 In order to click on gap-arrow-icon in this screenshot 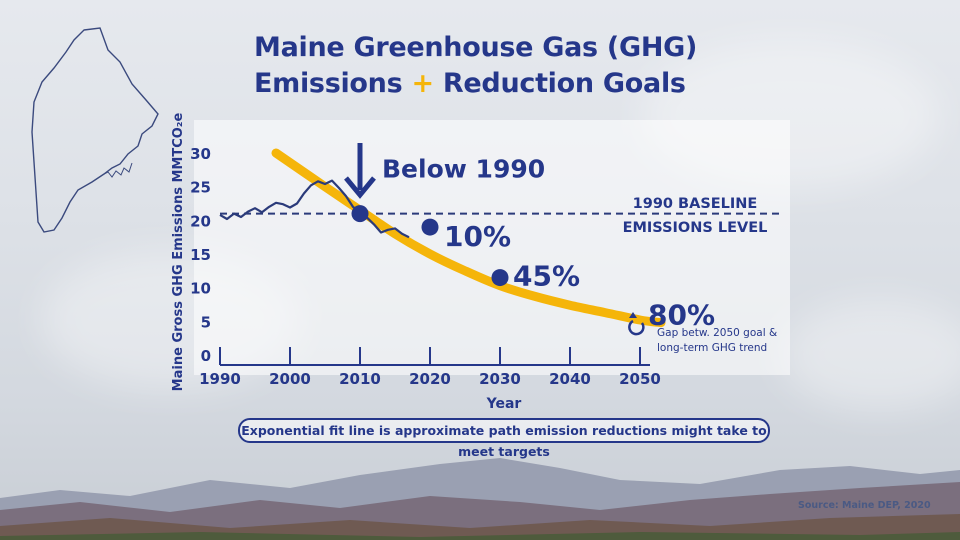, I will do `click(636, 324)`.